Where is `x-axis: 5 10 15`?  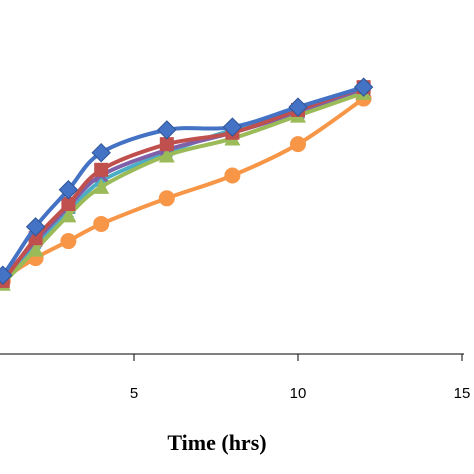 x-axis: 5 10 15 is located at coordinates (235, 377).